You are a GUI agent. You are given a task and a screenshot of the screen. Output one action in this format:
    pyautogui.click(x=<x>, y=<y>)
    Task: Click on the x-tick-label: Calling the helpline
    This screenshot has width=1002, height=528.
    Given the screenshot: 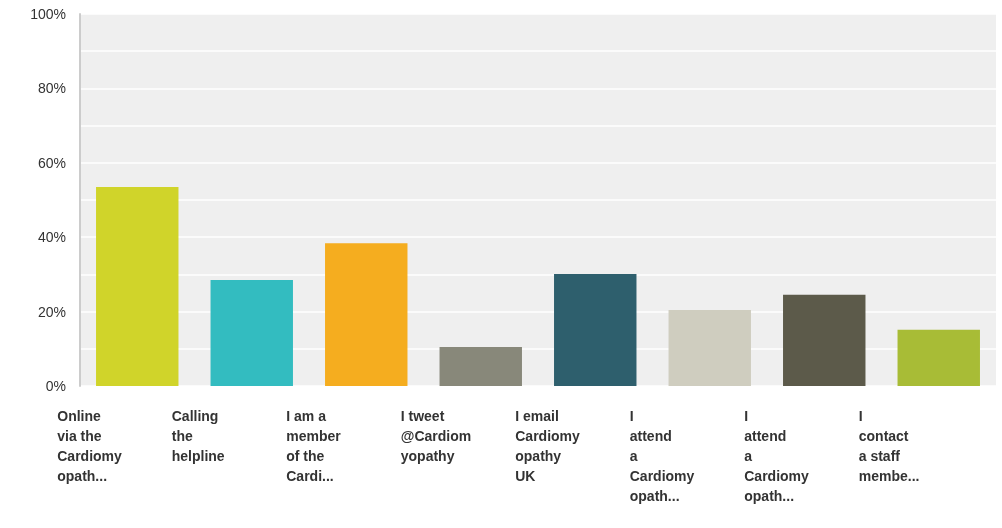 What is the action you would take?
    pyautogui.click(x=198, y=436)
    